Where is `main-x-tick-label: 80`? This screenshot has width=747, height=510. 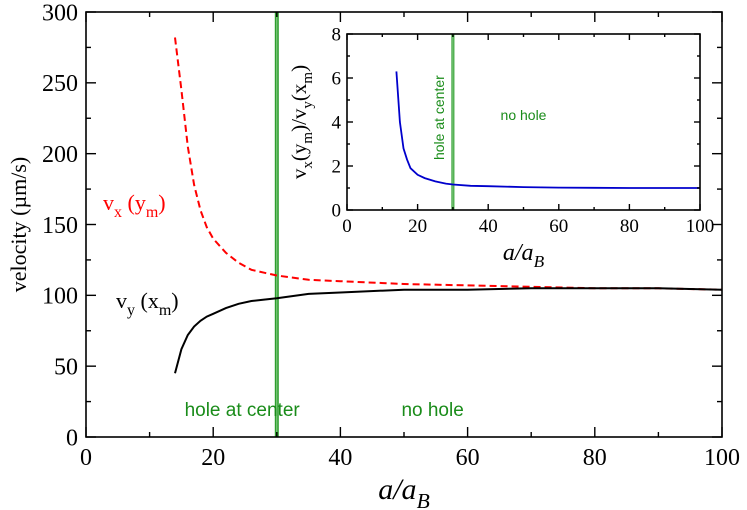
main-x-tick-label: 80 is located at coordinates (595, 458).